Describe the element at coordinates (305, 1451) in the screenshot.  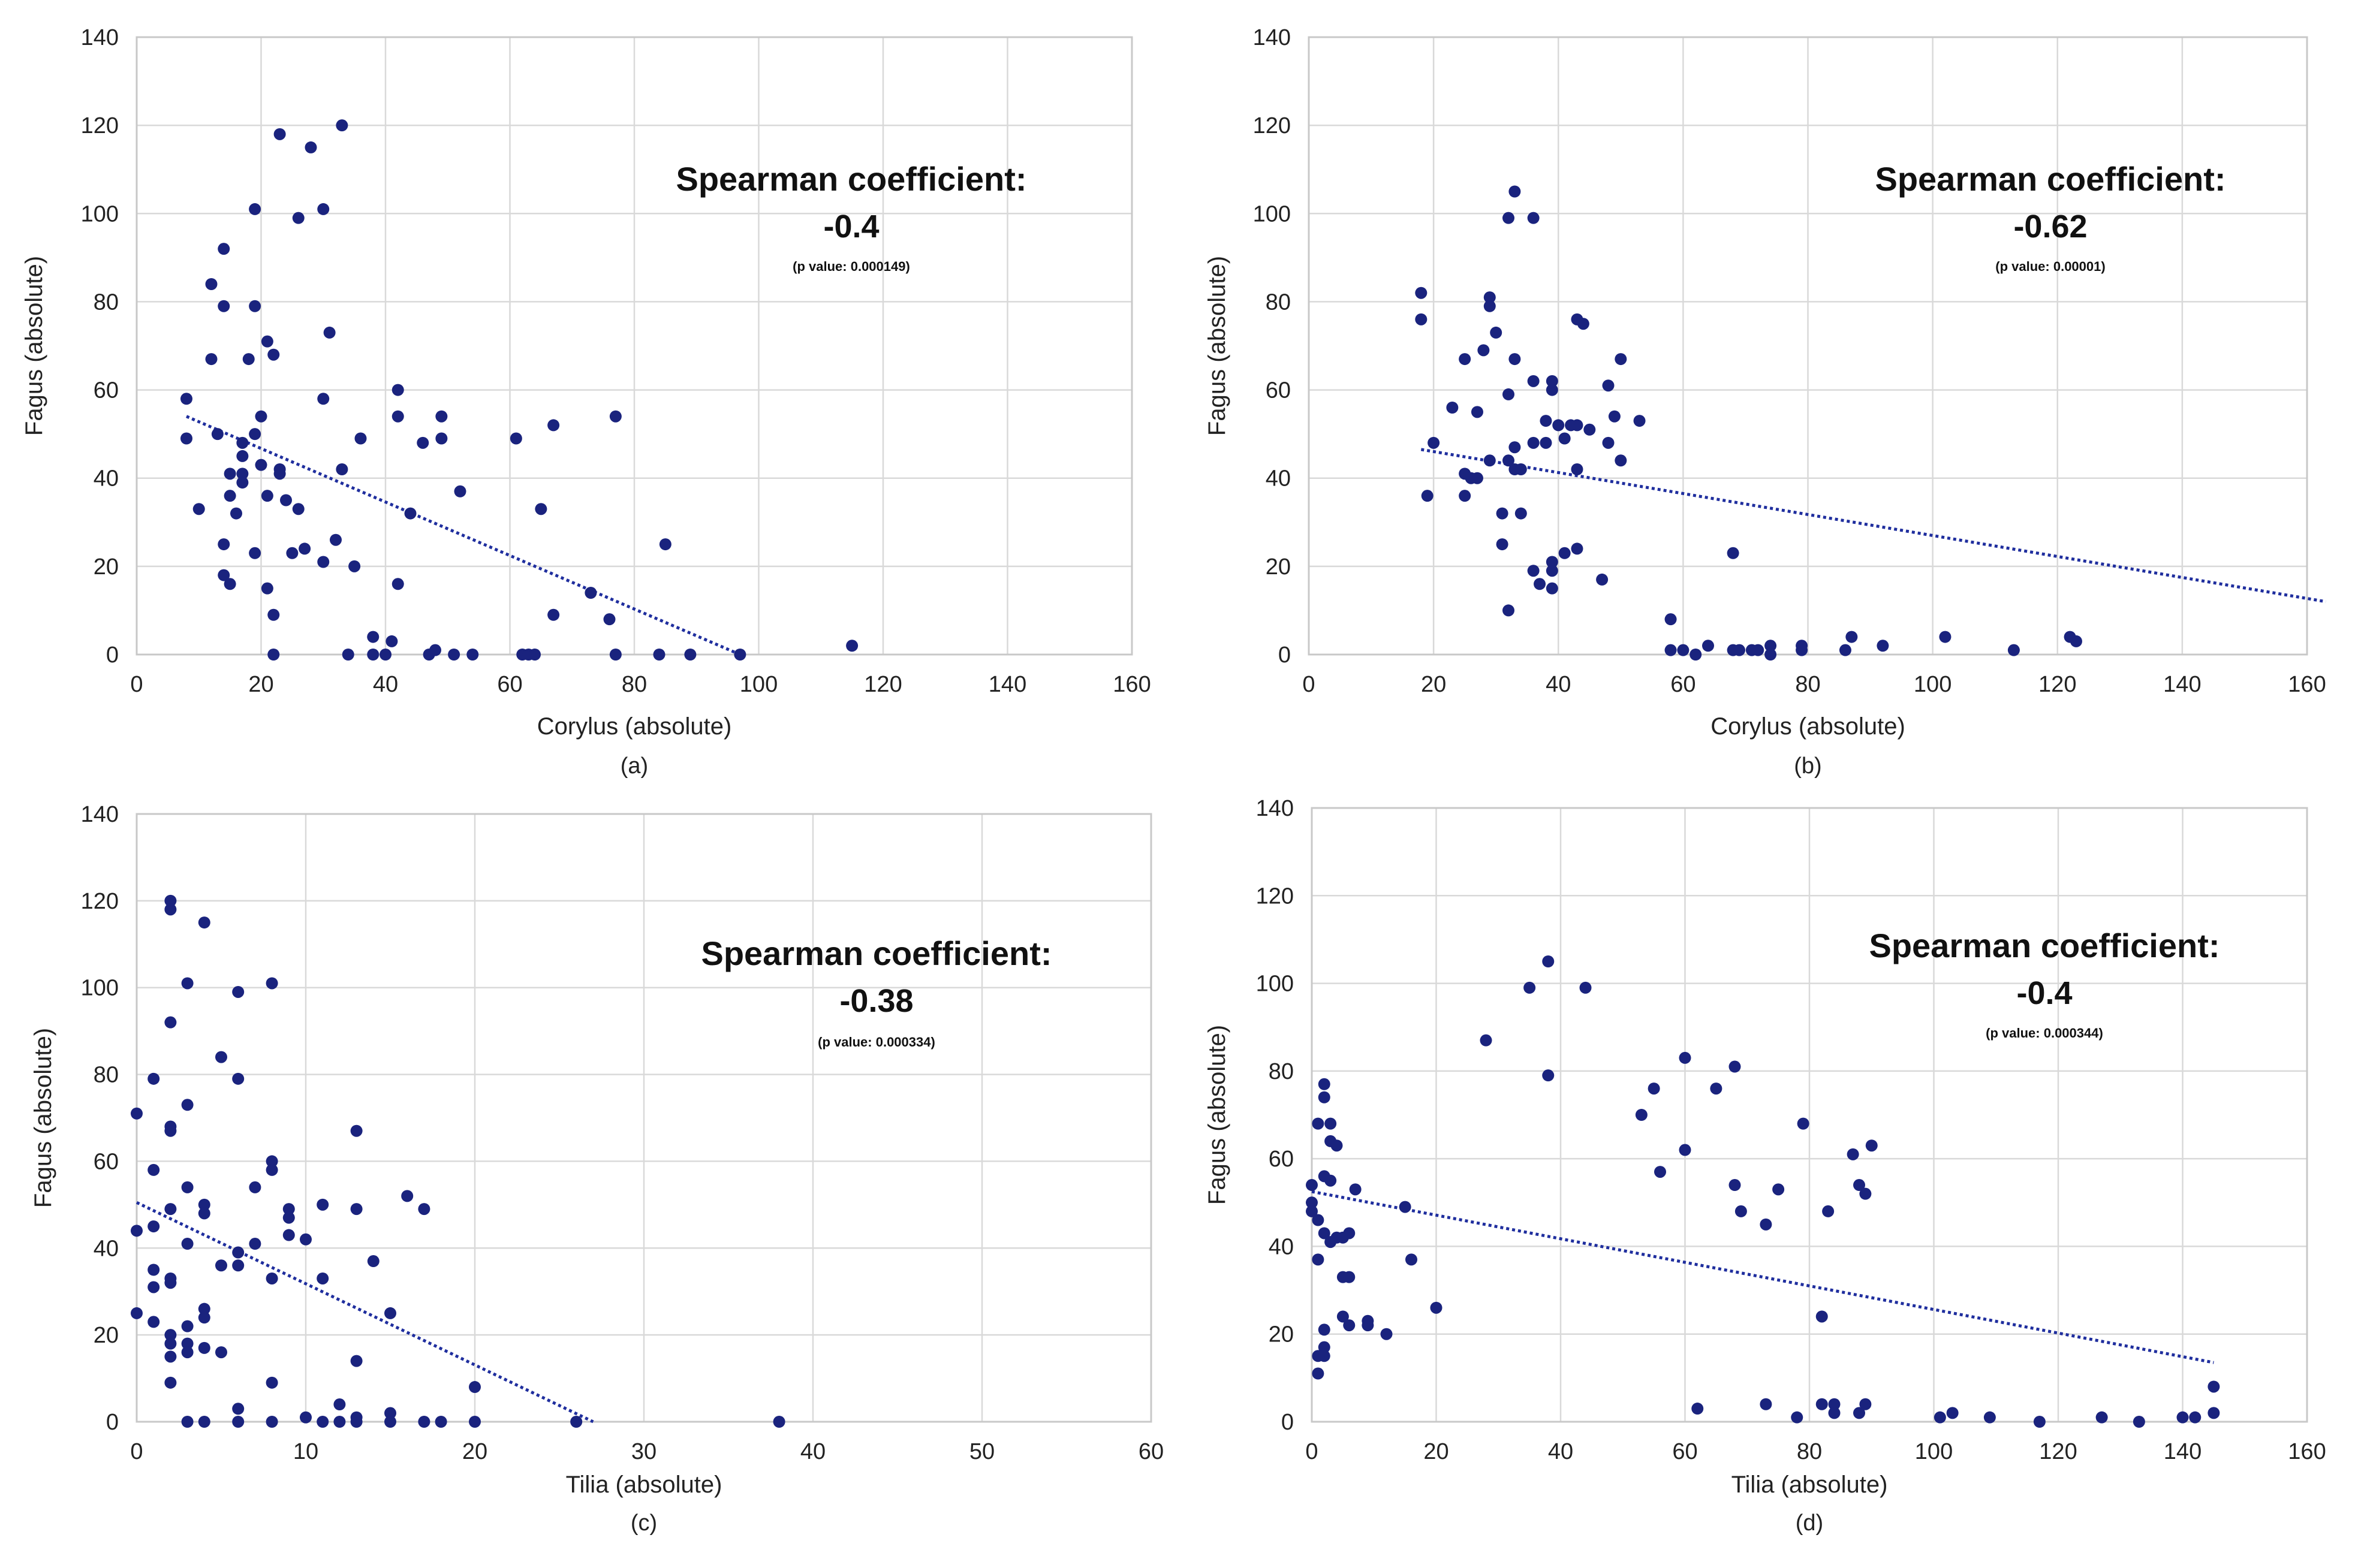
I see `x-tick-label: 10` at that location.